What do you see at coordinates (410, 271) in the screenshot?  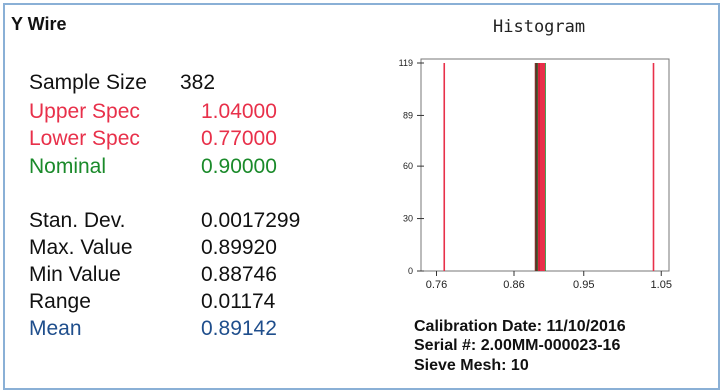 I see `y-tick-label: 0` at bounding box center [410, 271].